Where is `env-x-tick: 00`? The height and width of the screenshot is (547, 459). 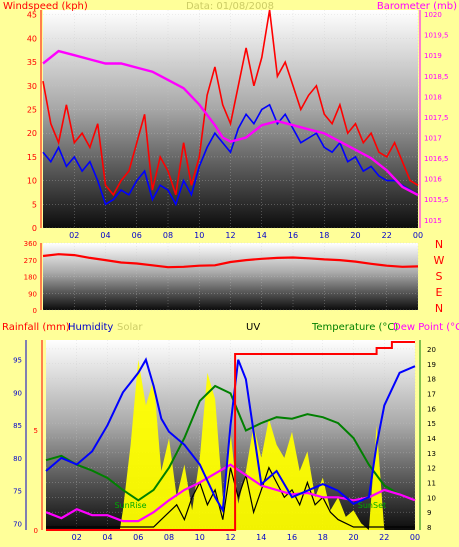
env-x-tick: 00 is located at coordinates (415, 537).